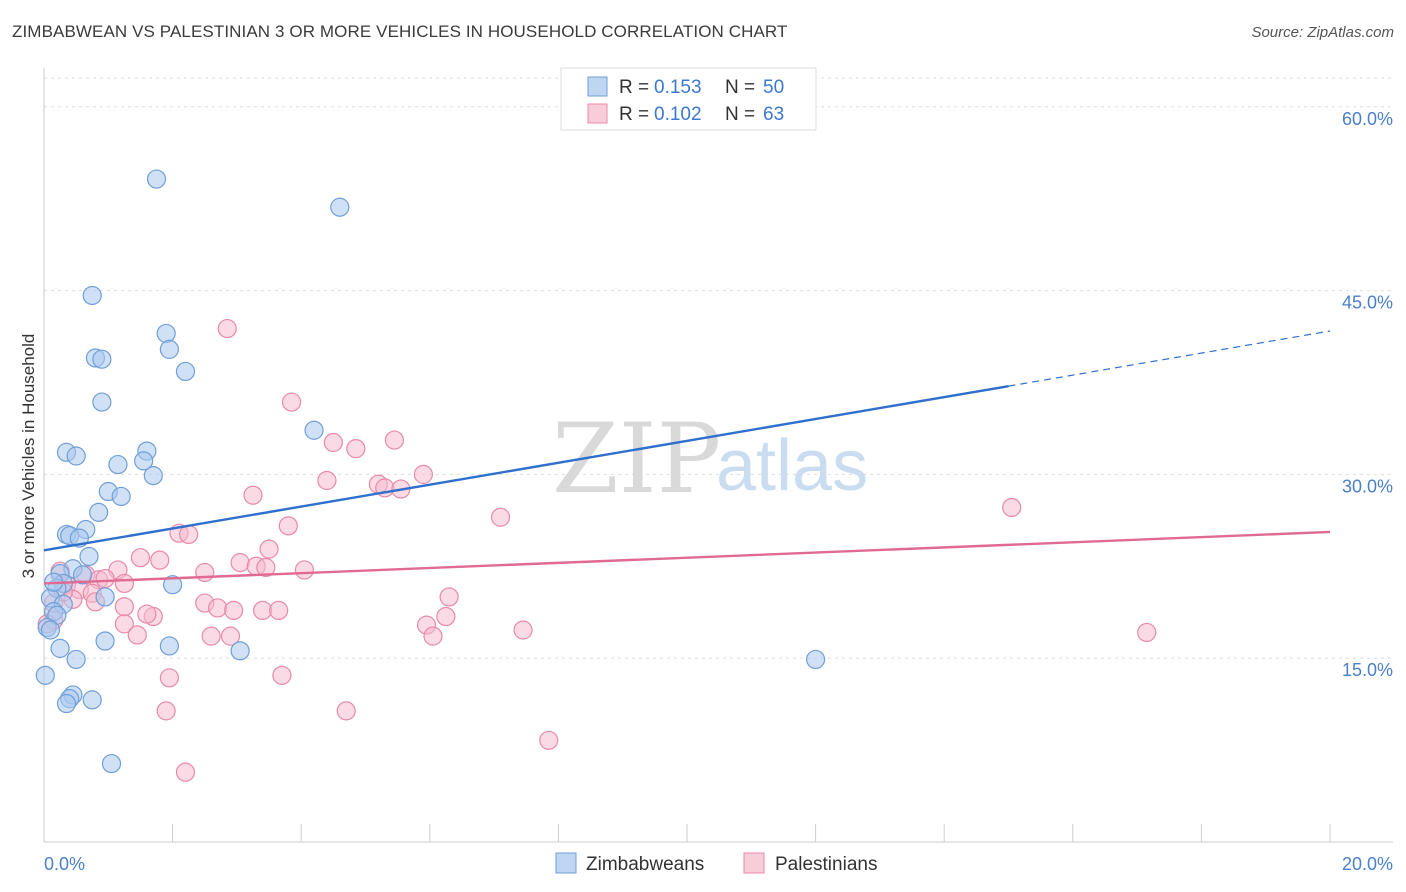 The image size is (1406, 892). Describe the element at coordinates (687, 557) in the screenshot. I see `trend-line-palestinians` at that location.